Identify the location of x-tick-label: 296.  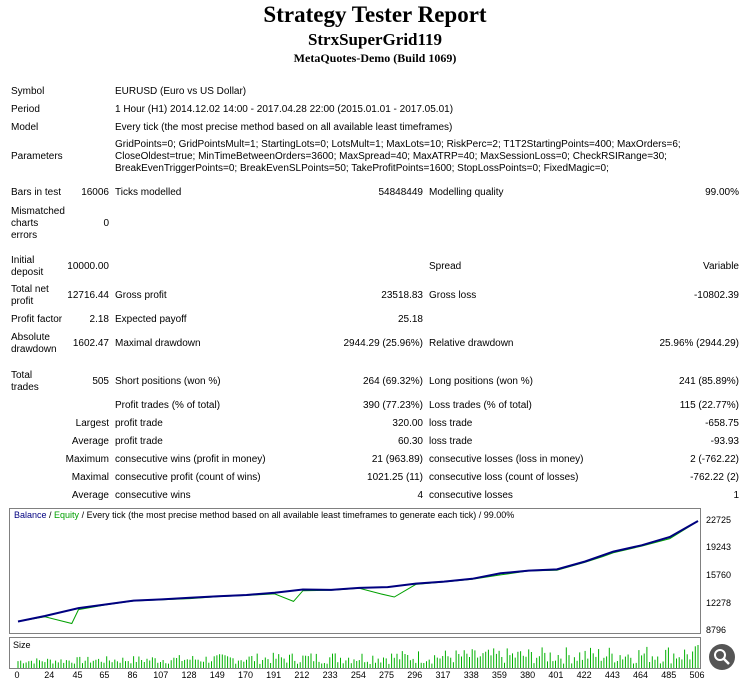
(415, 675).